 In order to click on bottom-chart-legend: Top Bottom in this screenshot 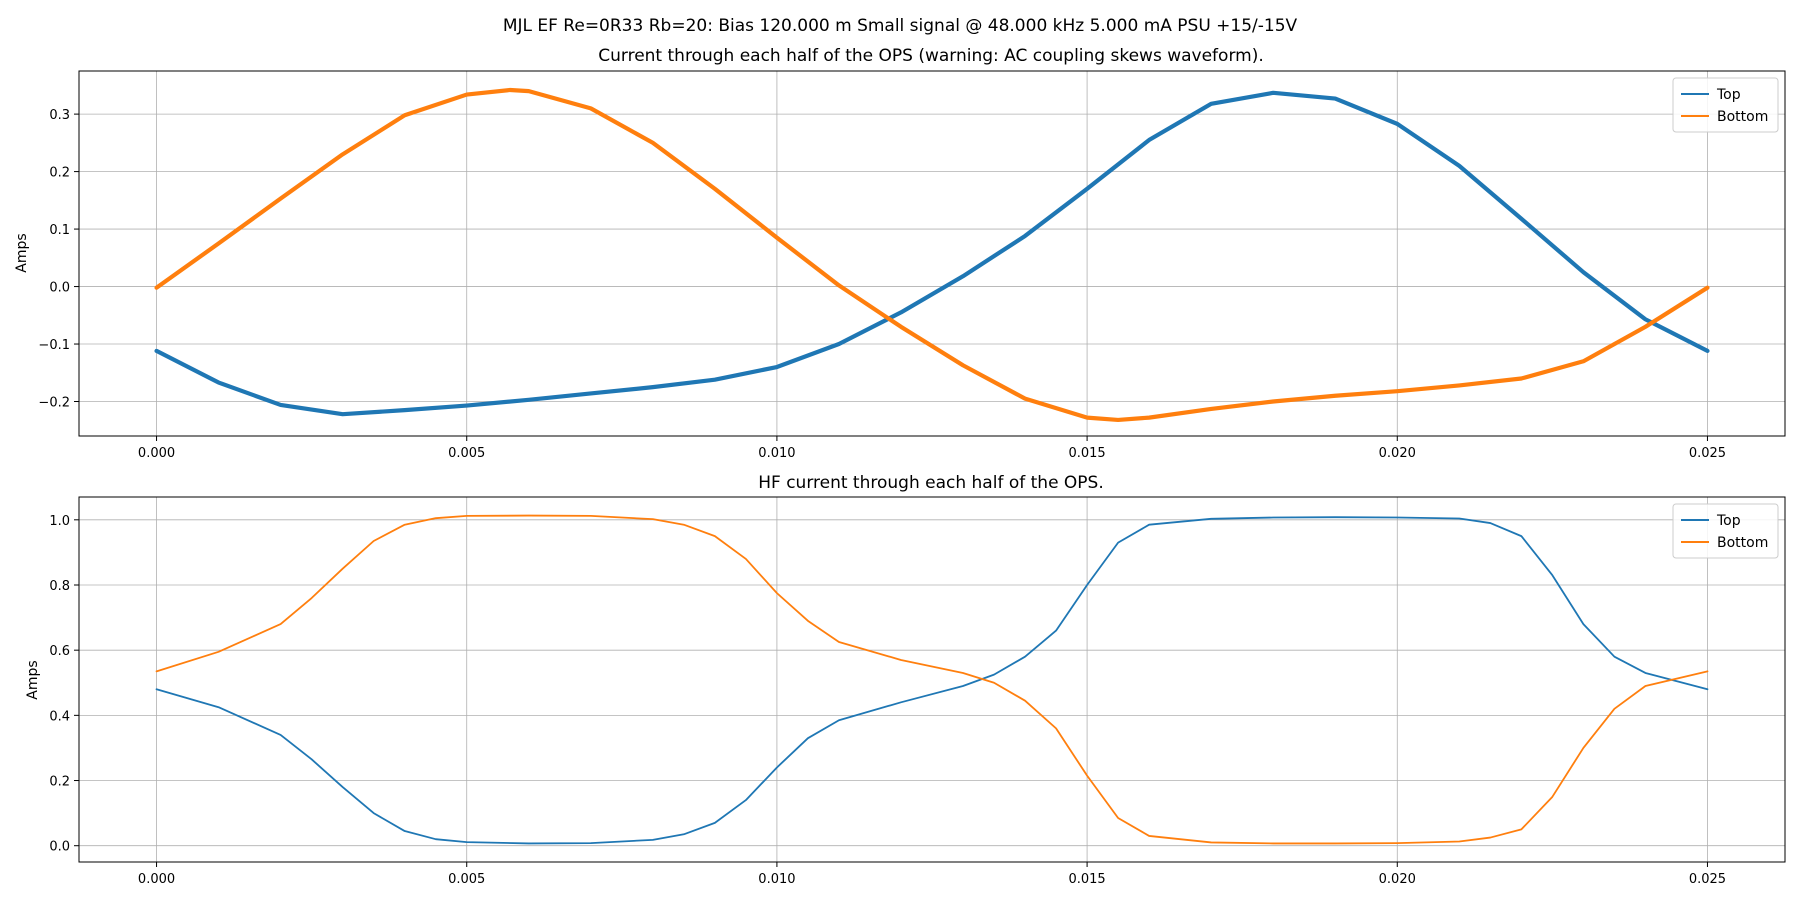, I will do `click(1725, 531)`.